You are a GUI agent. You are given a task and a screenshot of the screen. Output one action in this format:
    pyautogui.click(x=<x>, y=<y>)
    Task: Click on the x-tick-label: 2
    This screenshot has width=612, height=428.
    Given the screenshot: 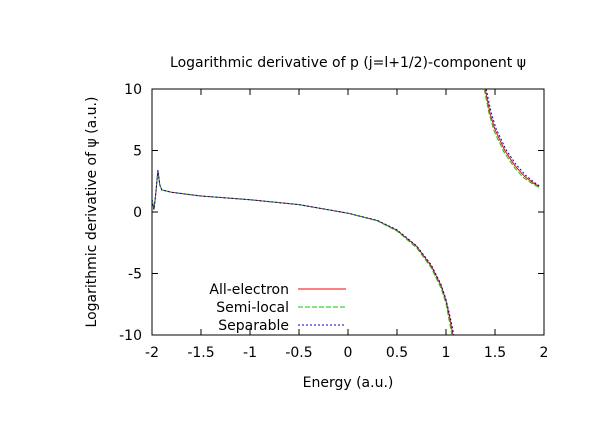 What is the action you would take?
    pyautogui.click(x=544, y=353)
    